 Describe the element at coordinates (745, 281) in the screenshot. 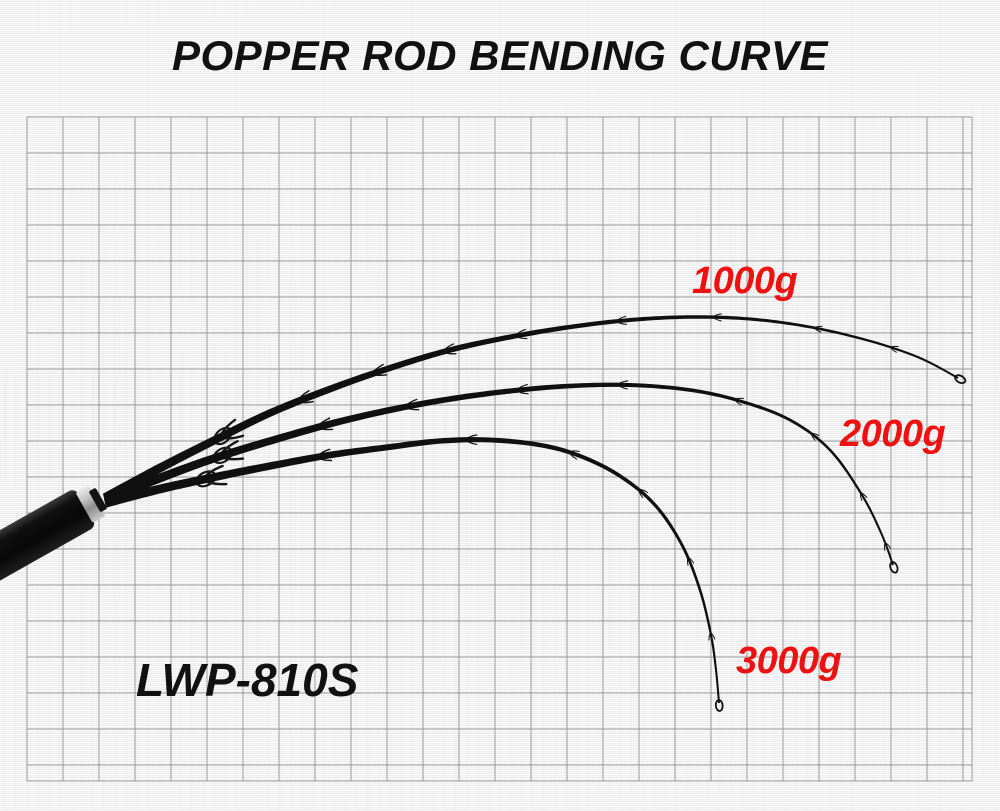

I see `load-label-1000g: 1000g` at that location.